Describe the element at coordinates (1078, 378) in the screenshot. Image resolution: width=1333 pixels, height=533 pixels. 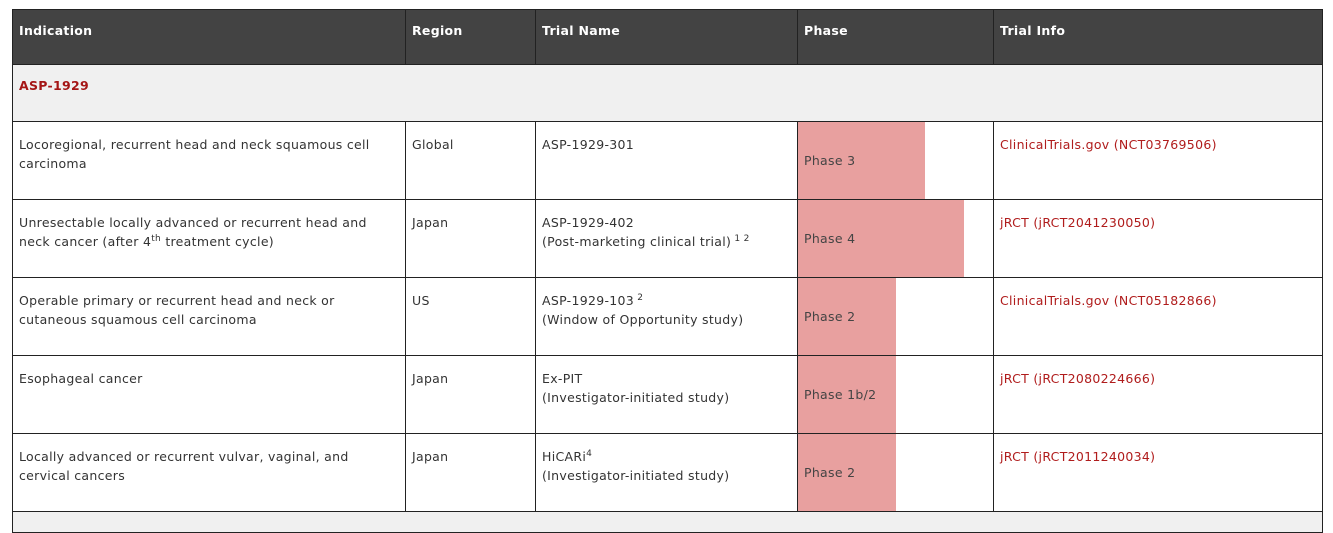
I see `trial-registry-link: jRCT (jRCT2080224666)` at that location.